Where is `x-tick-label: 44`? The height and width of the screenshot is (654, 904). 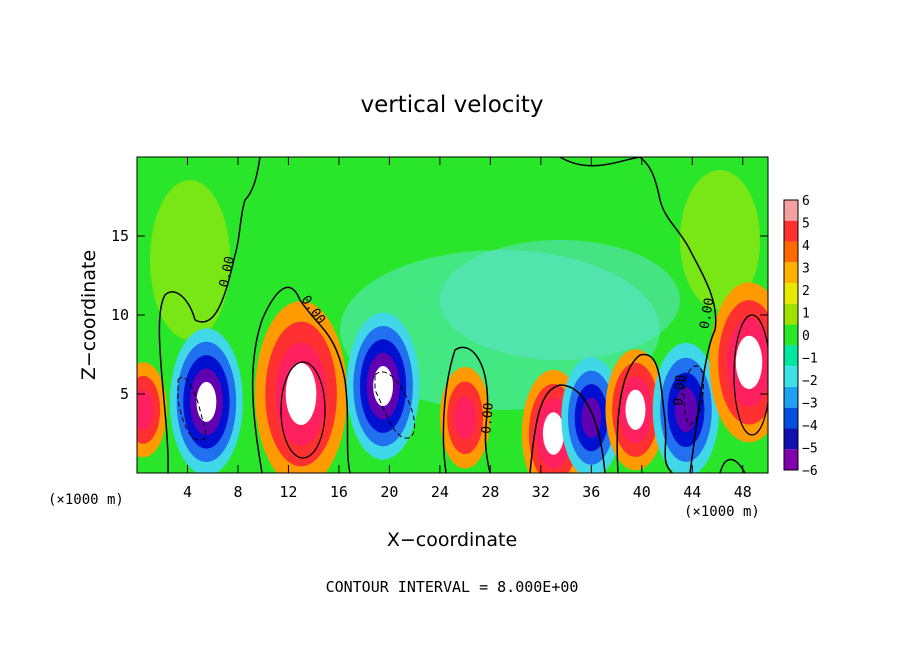 x-tick-label: 44 is located at coordinates (692, 492).